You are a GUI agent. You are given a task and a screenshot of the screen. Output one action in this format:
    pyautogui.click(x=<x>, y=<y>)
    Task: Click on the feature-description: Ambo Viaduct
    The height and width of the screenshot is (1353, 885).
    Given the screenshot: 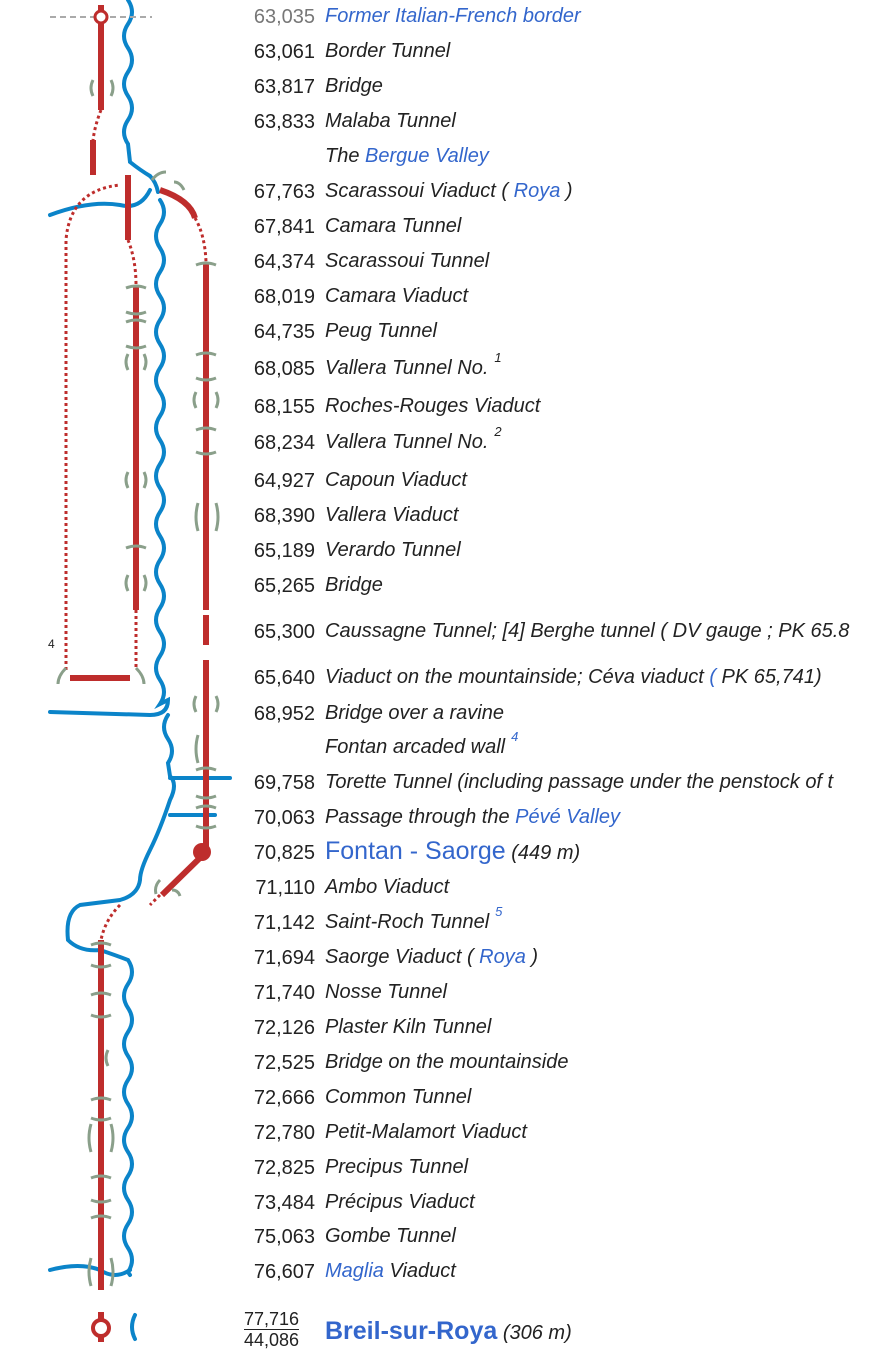 What is the action you would take?
    pyautogui.click(x=387, y=887)
    